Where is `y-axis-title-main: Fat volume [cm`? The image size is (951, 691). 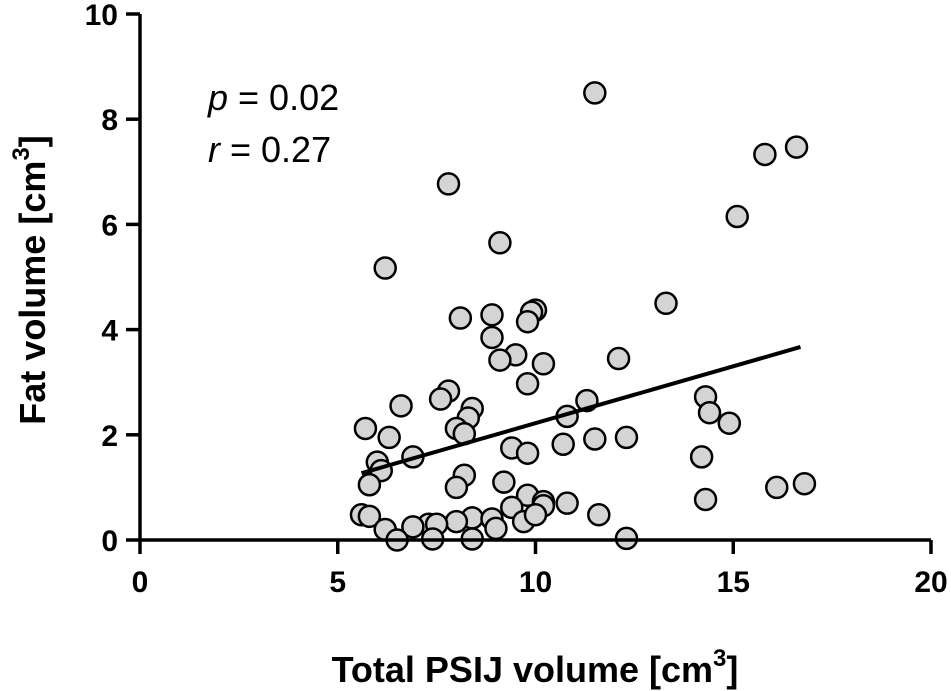
y-axis-title-main: Fat volume [cm is located at coordinates (32, 293).